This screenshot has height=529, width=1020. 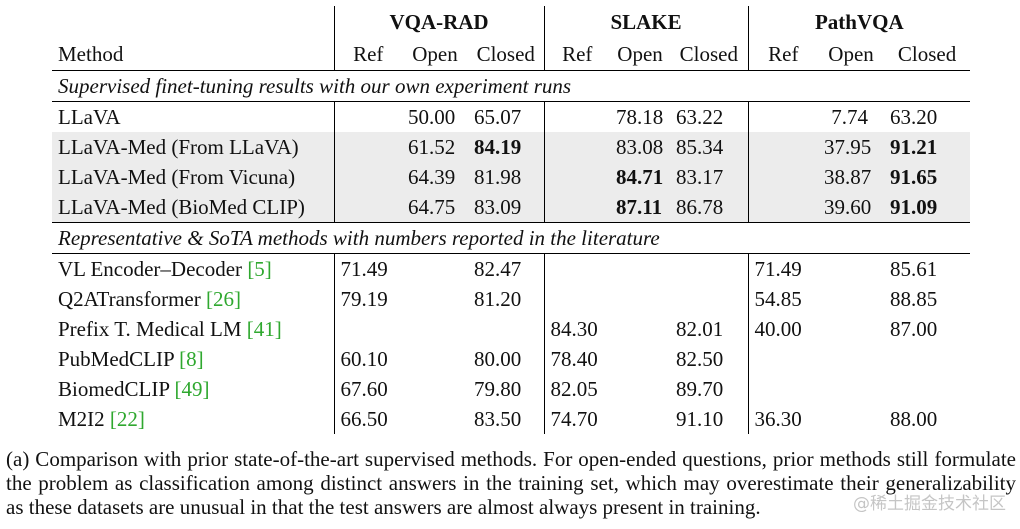 What do you see at coordinates (498, 419) in the screenshot?
I see `cell: 83.50` at bounding box center [498, 419].